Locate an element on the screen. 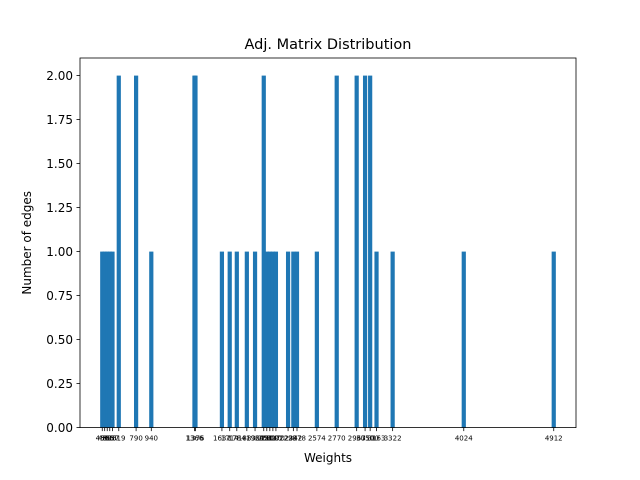 This screenshot has width=640, height=480. x-tick-label: 4024 is located at coordinates (464, 439).